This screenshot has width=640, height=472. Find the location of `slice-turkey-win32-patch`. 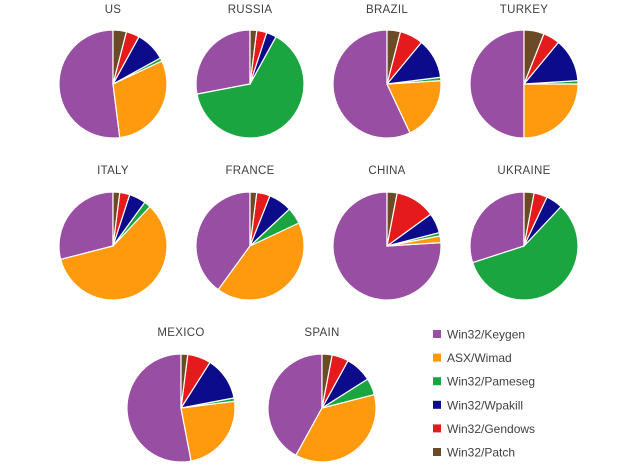

slice-turkey-win32-patch is located at coordinates (534, 57).